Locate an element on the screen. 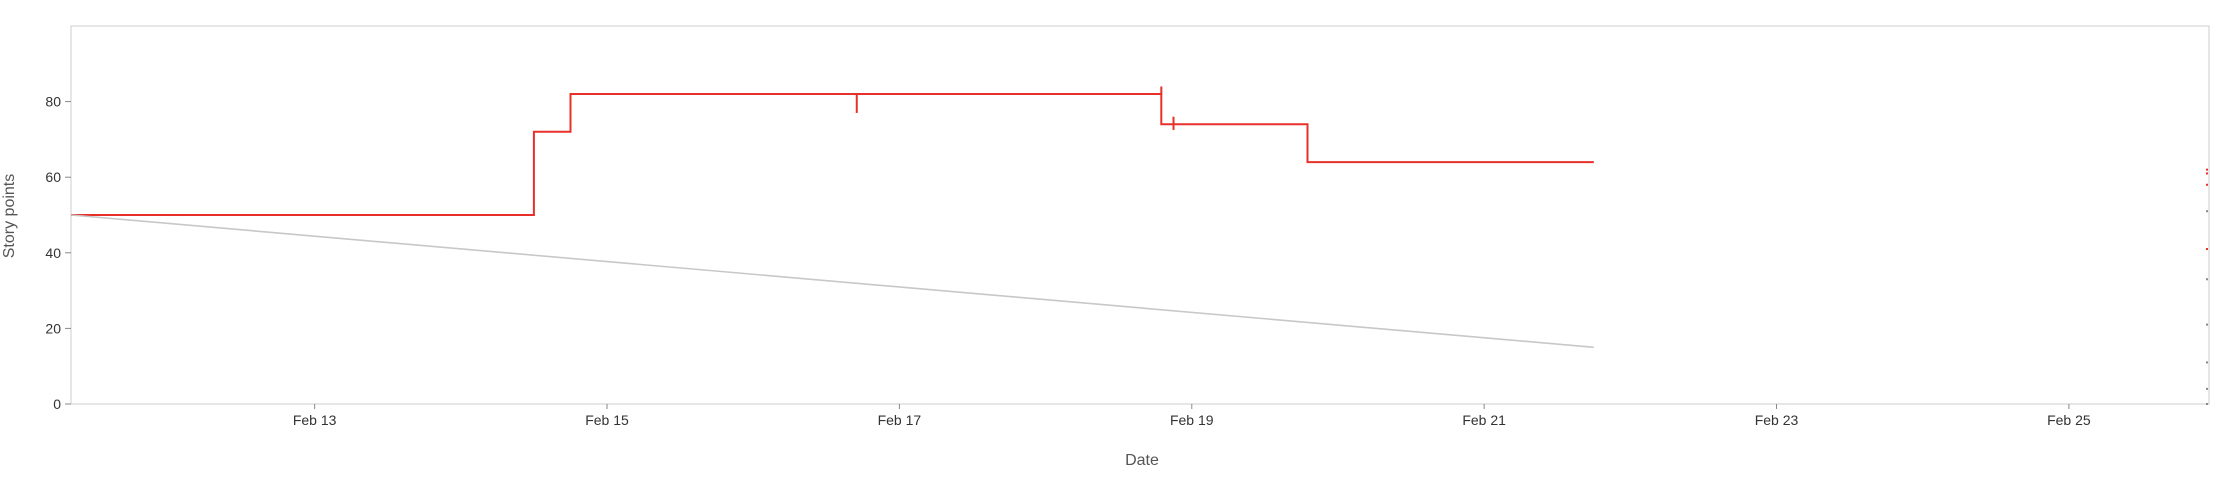 Image resolution: width=2239 pixels, height=500 pixels. right-edge-markers is located at coordinates (2207, 286).